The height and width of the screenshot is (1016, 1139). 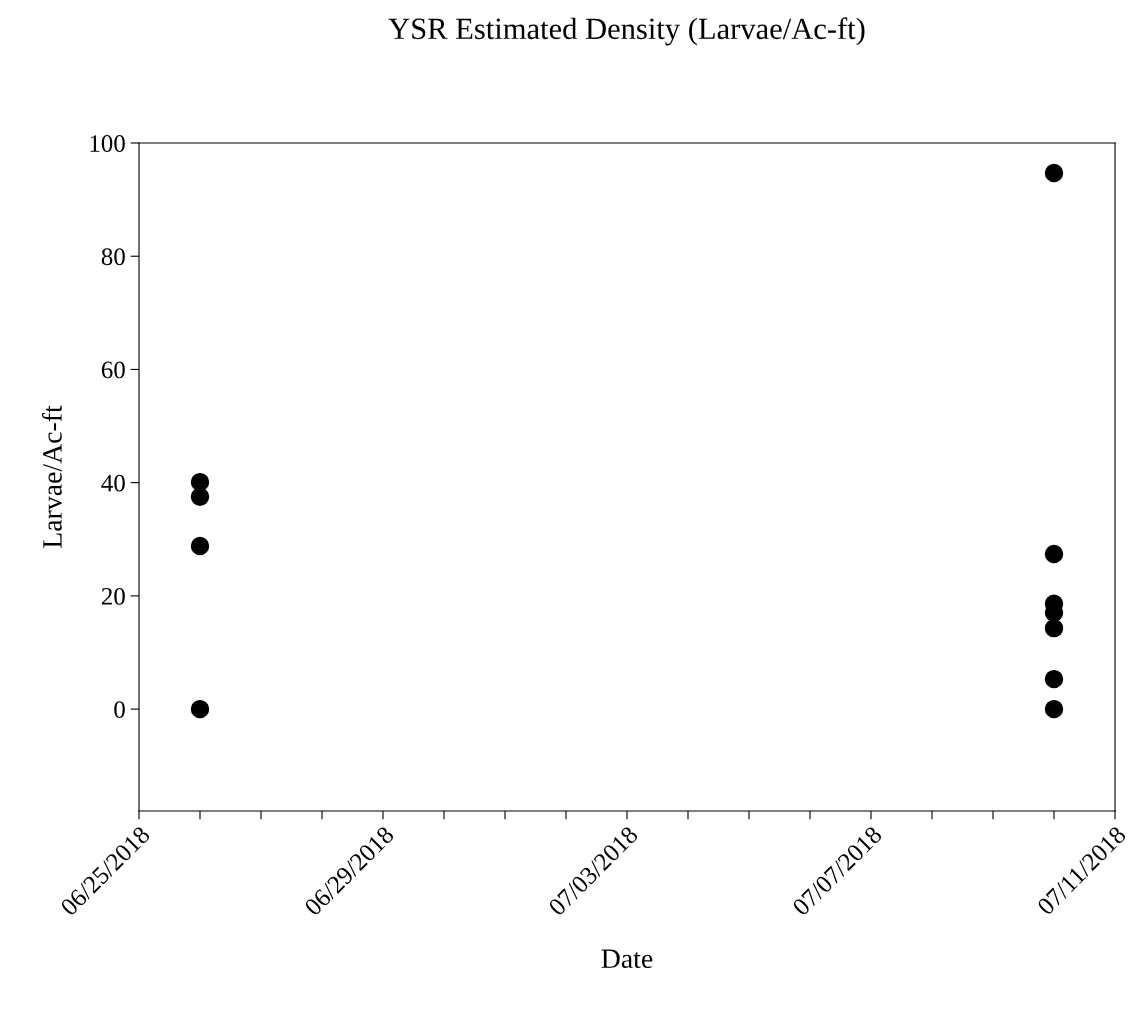 I want to click on y-tick-label: 100, so click(x=107, y=143).